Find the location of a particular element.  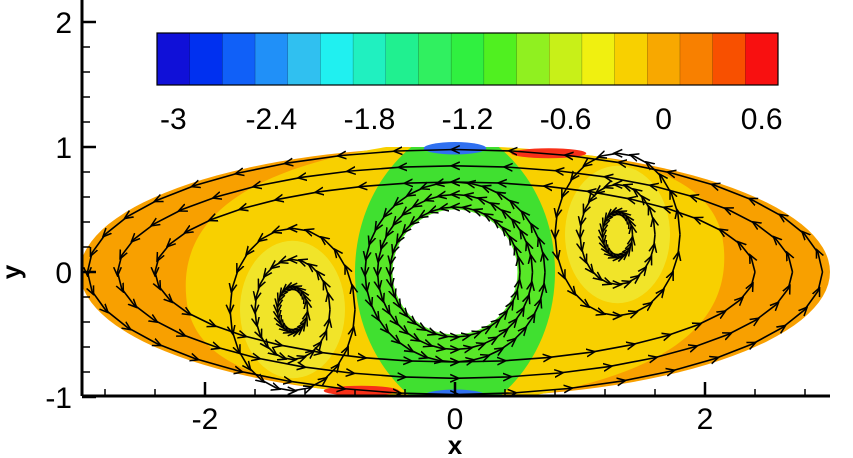

y-axis-label: y is located at coordinates (13, 271).